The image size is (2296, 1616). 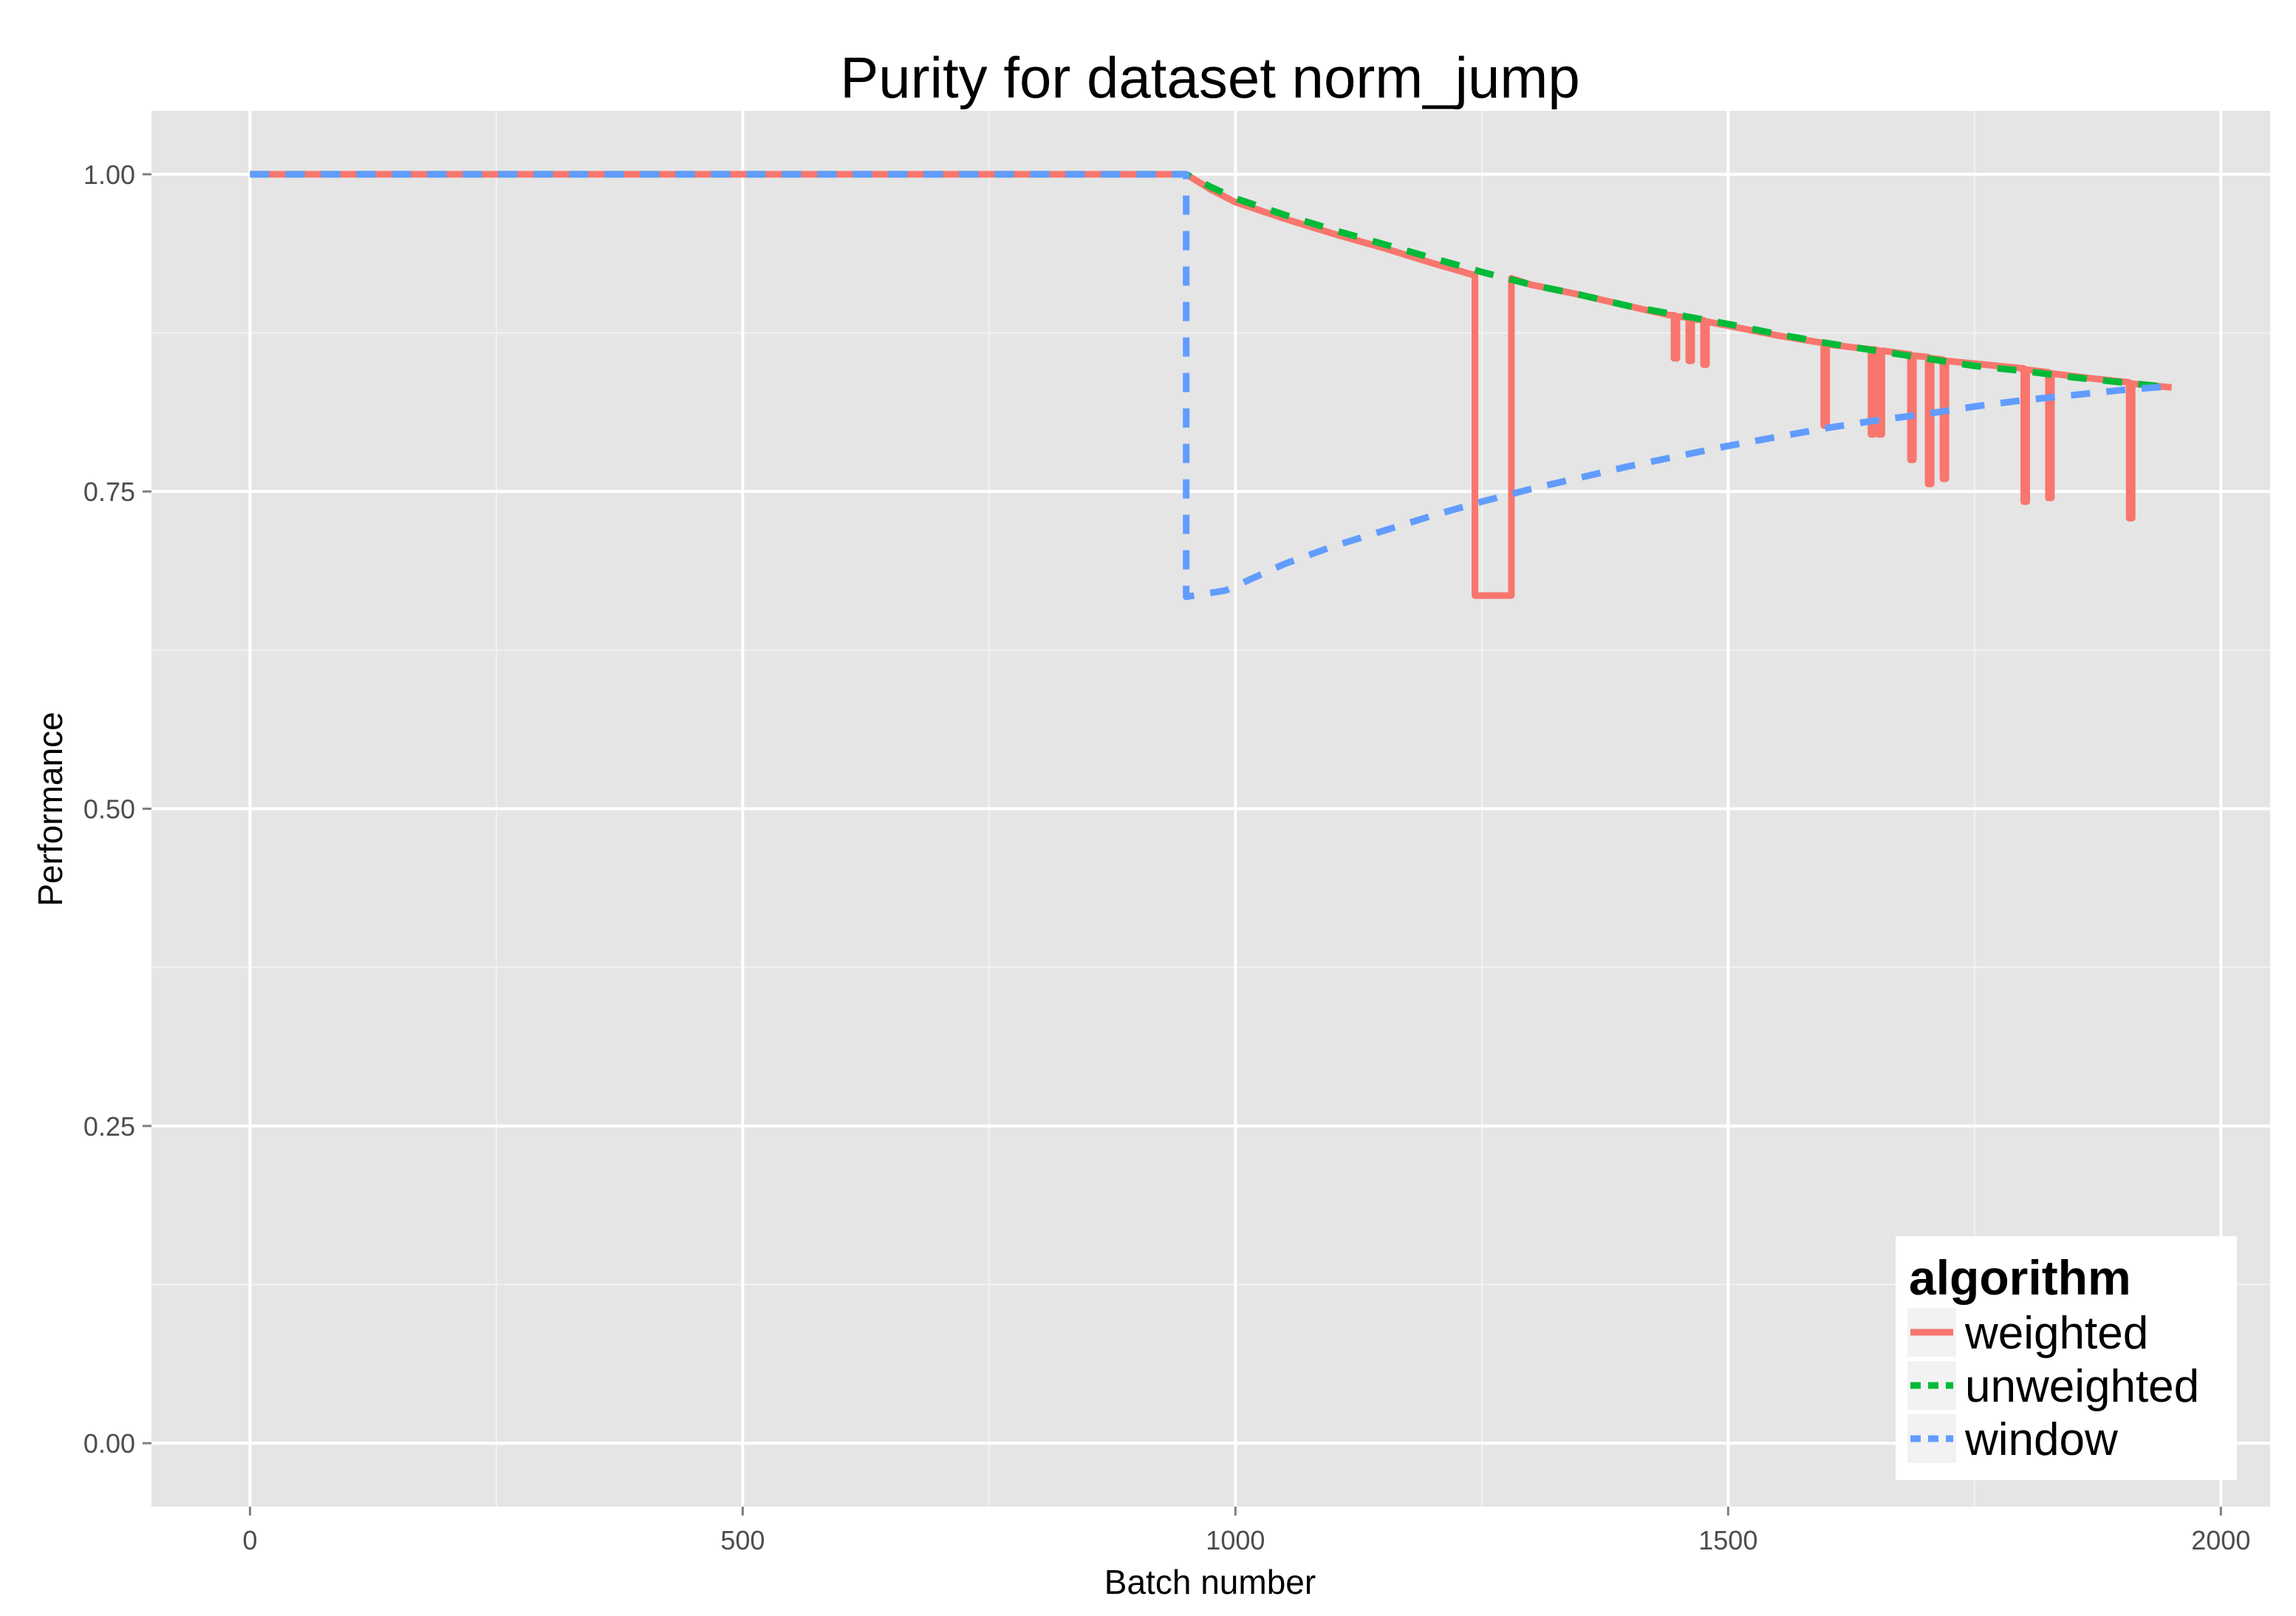 I want to click on y-tick-label: 1.00, so click(x=109, y=175).